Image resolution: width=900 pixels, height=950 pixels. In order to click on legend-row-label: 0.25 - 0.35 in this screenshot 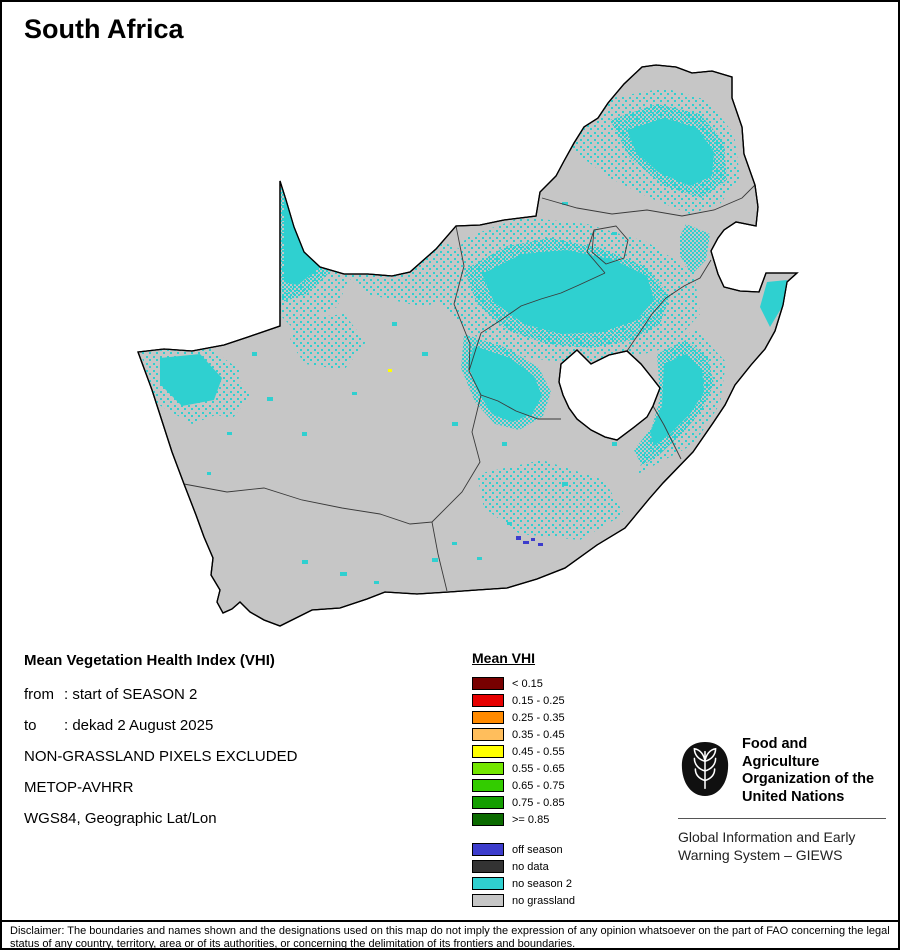, I will do `click(538, 717)`.